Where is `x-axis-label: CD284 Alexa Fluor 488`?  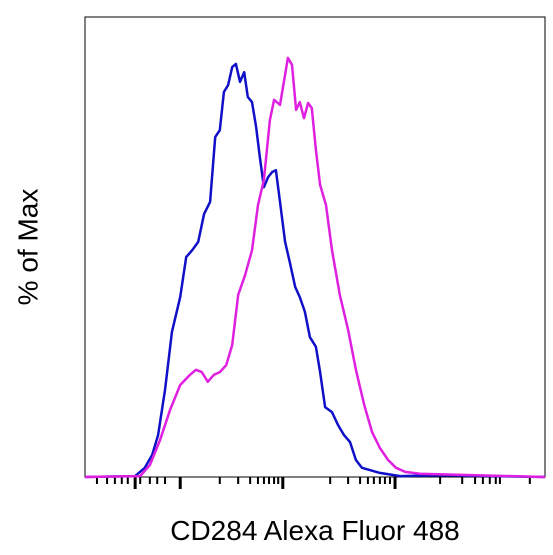 x-axis-label: CD284 Alexa Fluor 488 is located at coordinates (315, 530).